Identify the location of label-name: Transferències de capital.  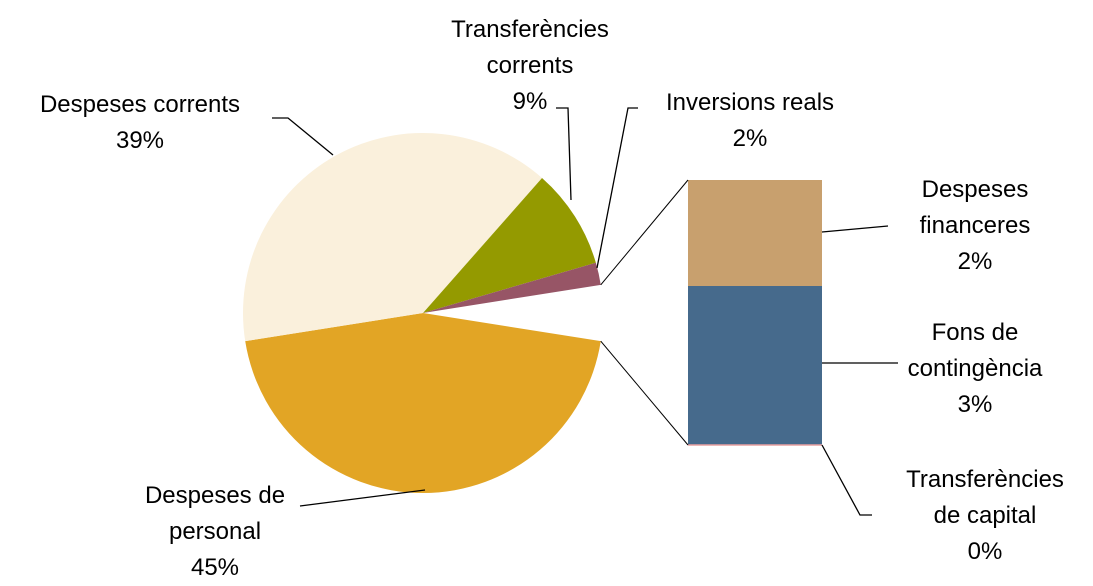
(985, 497).